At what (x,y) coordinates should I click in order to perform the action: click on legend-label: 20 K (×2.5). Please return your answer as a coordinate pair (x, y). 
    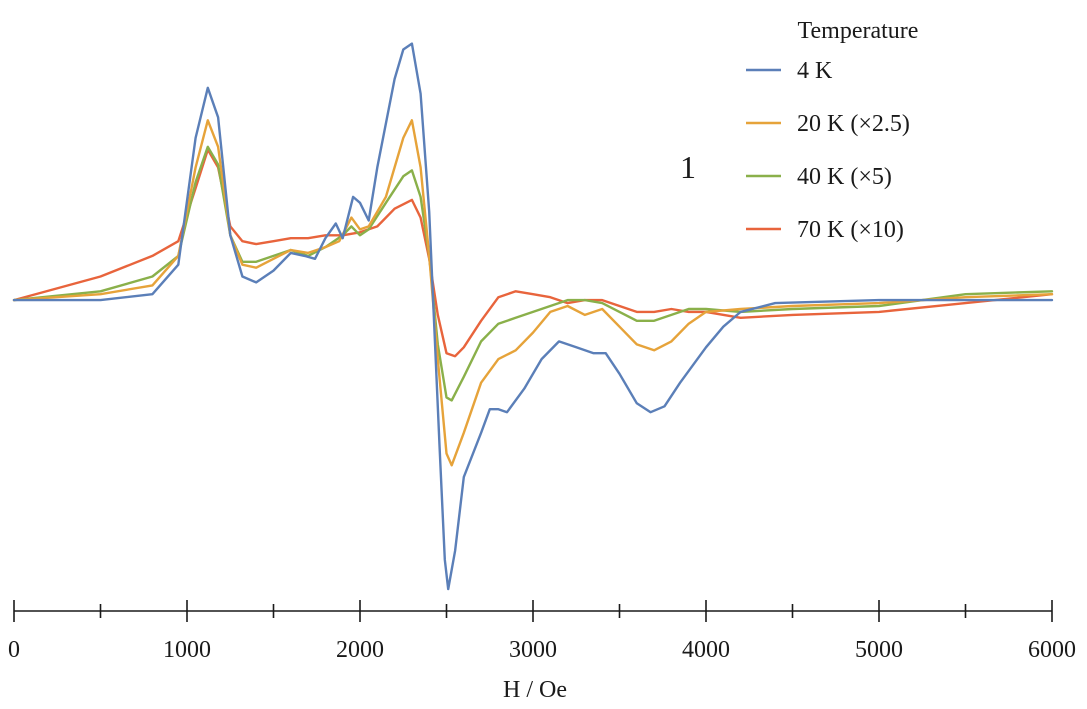
    Looking at the image, I should click on (853, 124).